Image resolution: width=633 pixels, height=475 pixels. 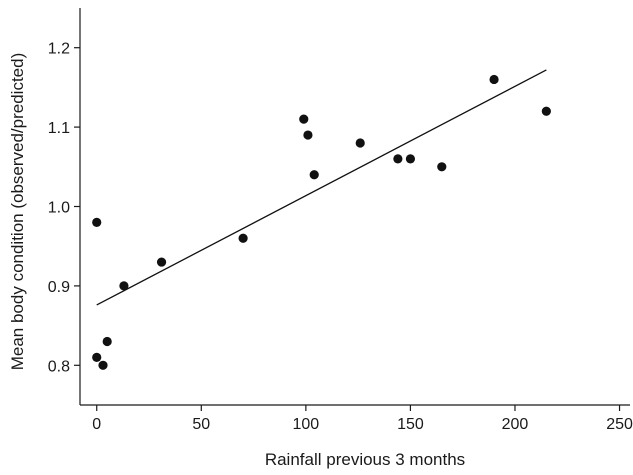 What do you see at coordinates (59, 287) in the screenshot?
I see `y-tick-label: 0.9` at bounding box center [59, 287].